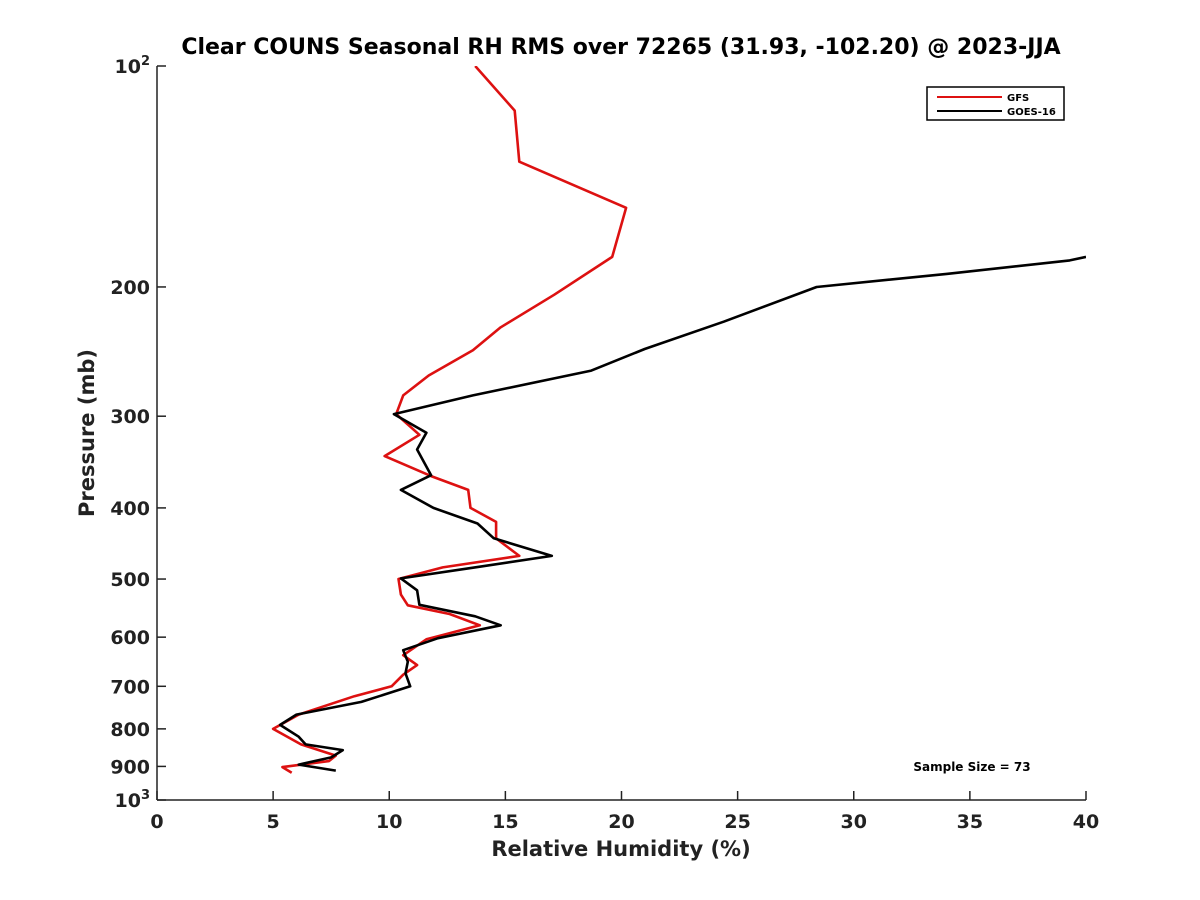  I want to click on sample-size-annotation: Sample Size = 73, so click(971, 767).